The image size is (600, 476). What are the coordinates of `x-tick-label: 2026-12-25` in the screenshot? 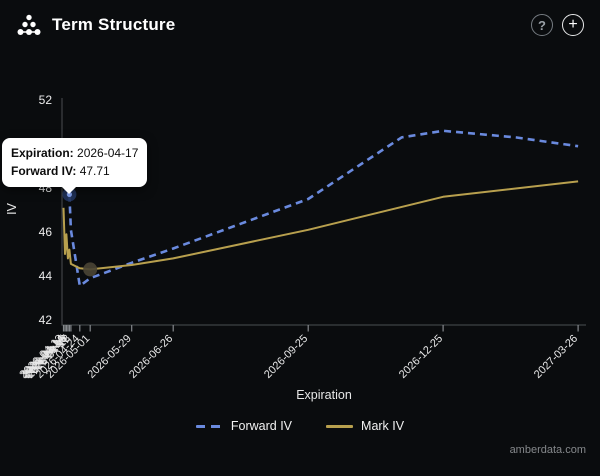 It's located at (421, 357).